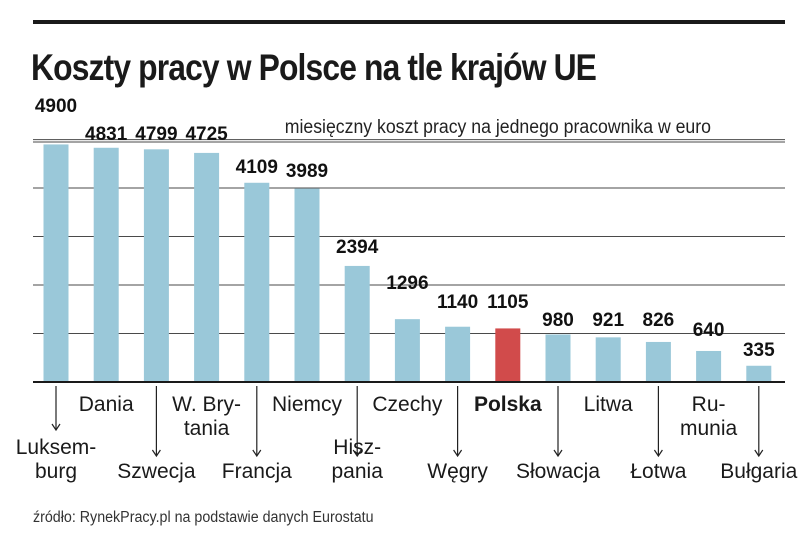 This screenshot has height=542, width=805. Describe the element at coordinates (307, 285) in the screenshot. I see `bar-niemcy` at that location.